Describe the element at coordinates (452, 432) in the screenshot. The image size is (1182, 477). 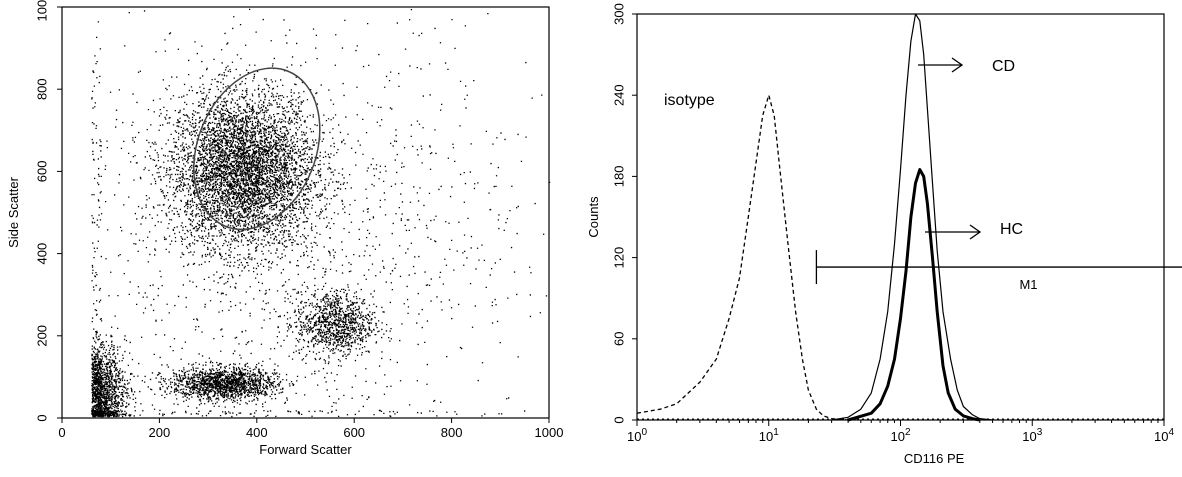
I see `scatter-x-tick-label: 800` at that location.